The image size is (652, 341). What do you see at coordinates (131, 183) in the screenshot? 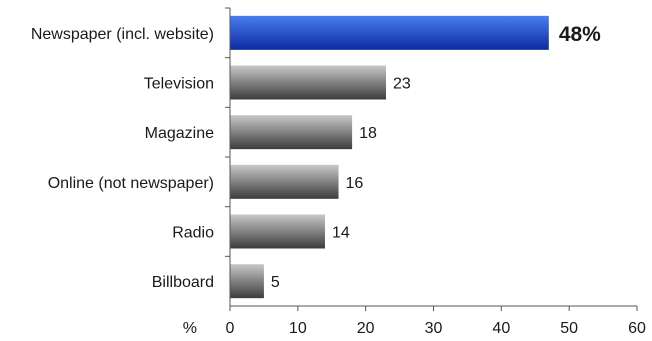
I see `category-label-3: Online (not newspaper)` at bounding box center [131, 183].